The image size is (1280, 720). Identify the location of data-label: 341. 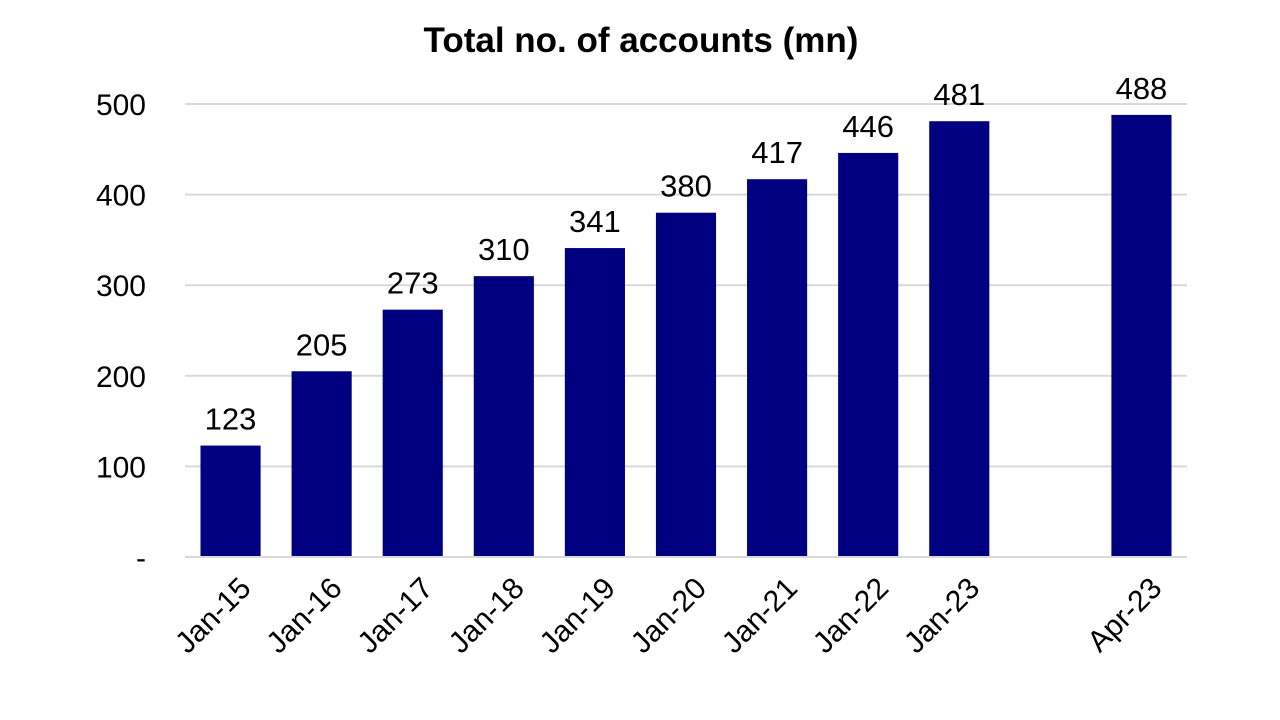
(595, 221).